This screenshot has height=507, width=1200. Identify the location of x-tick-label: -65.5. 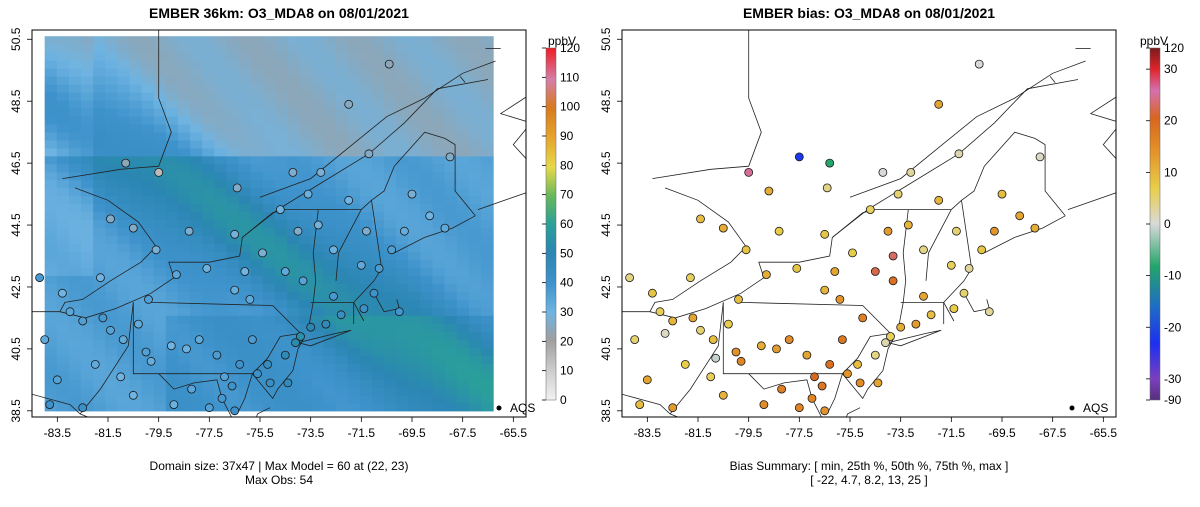
(514, 433).